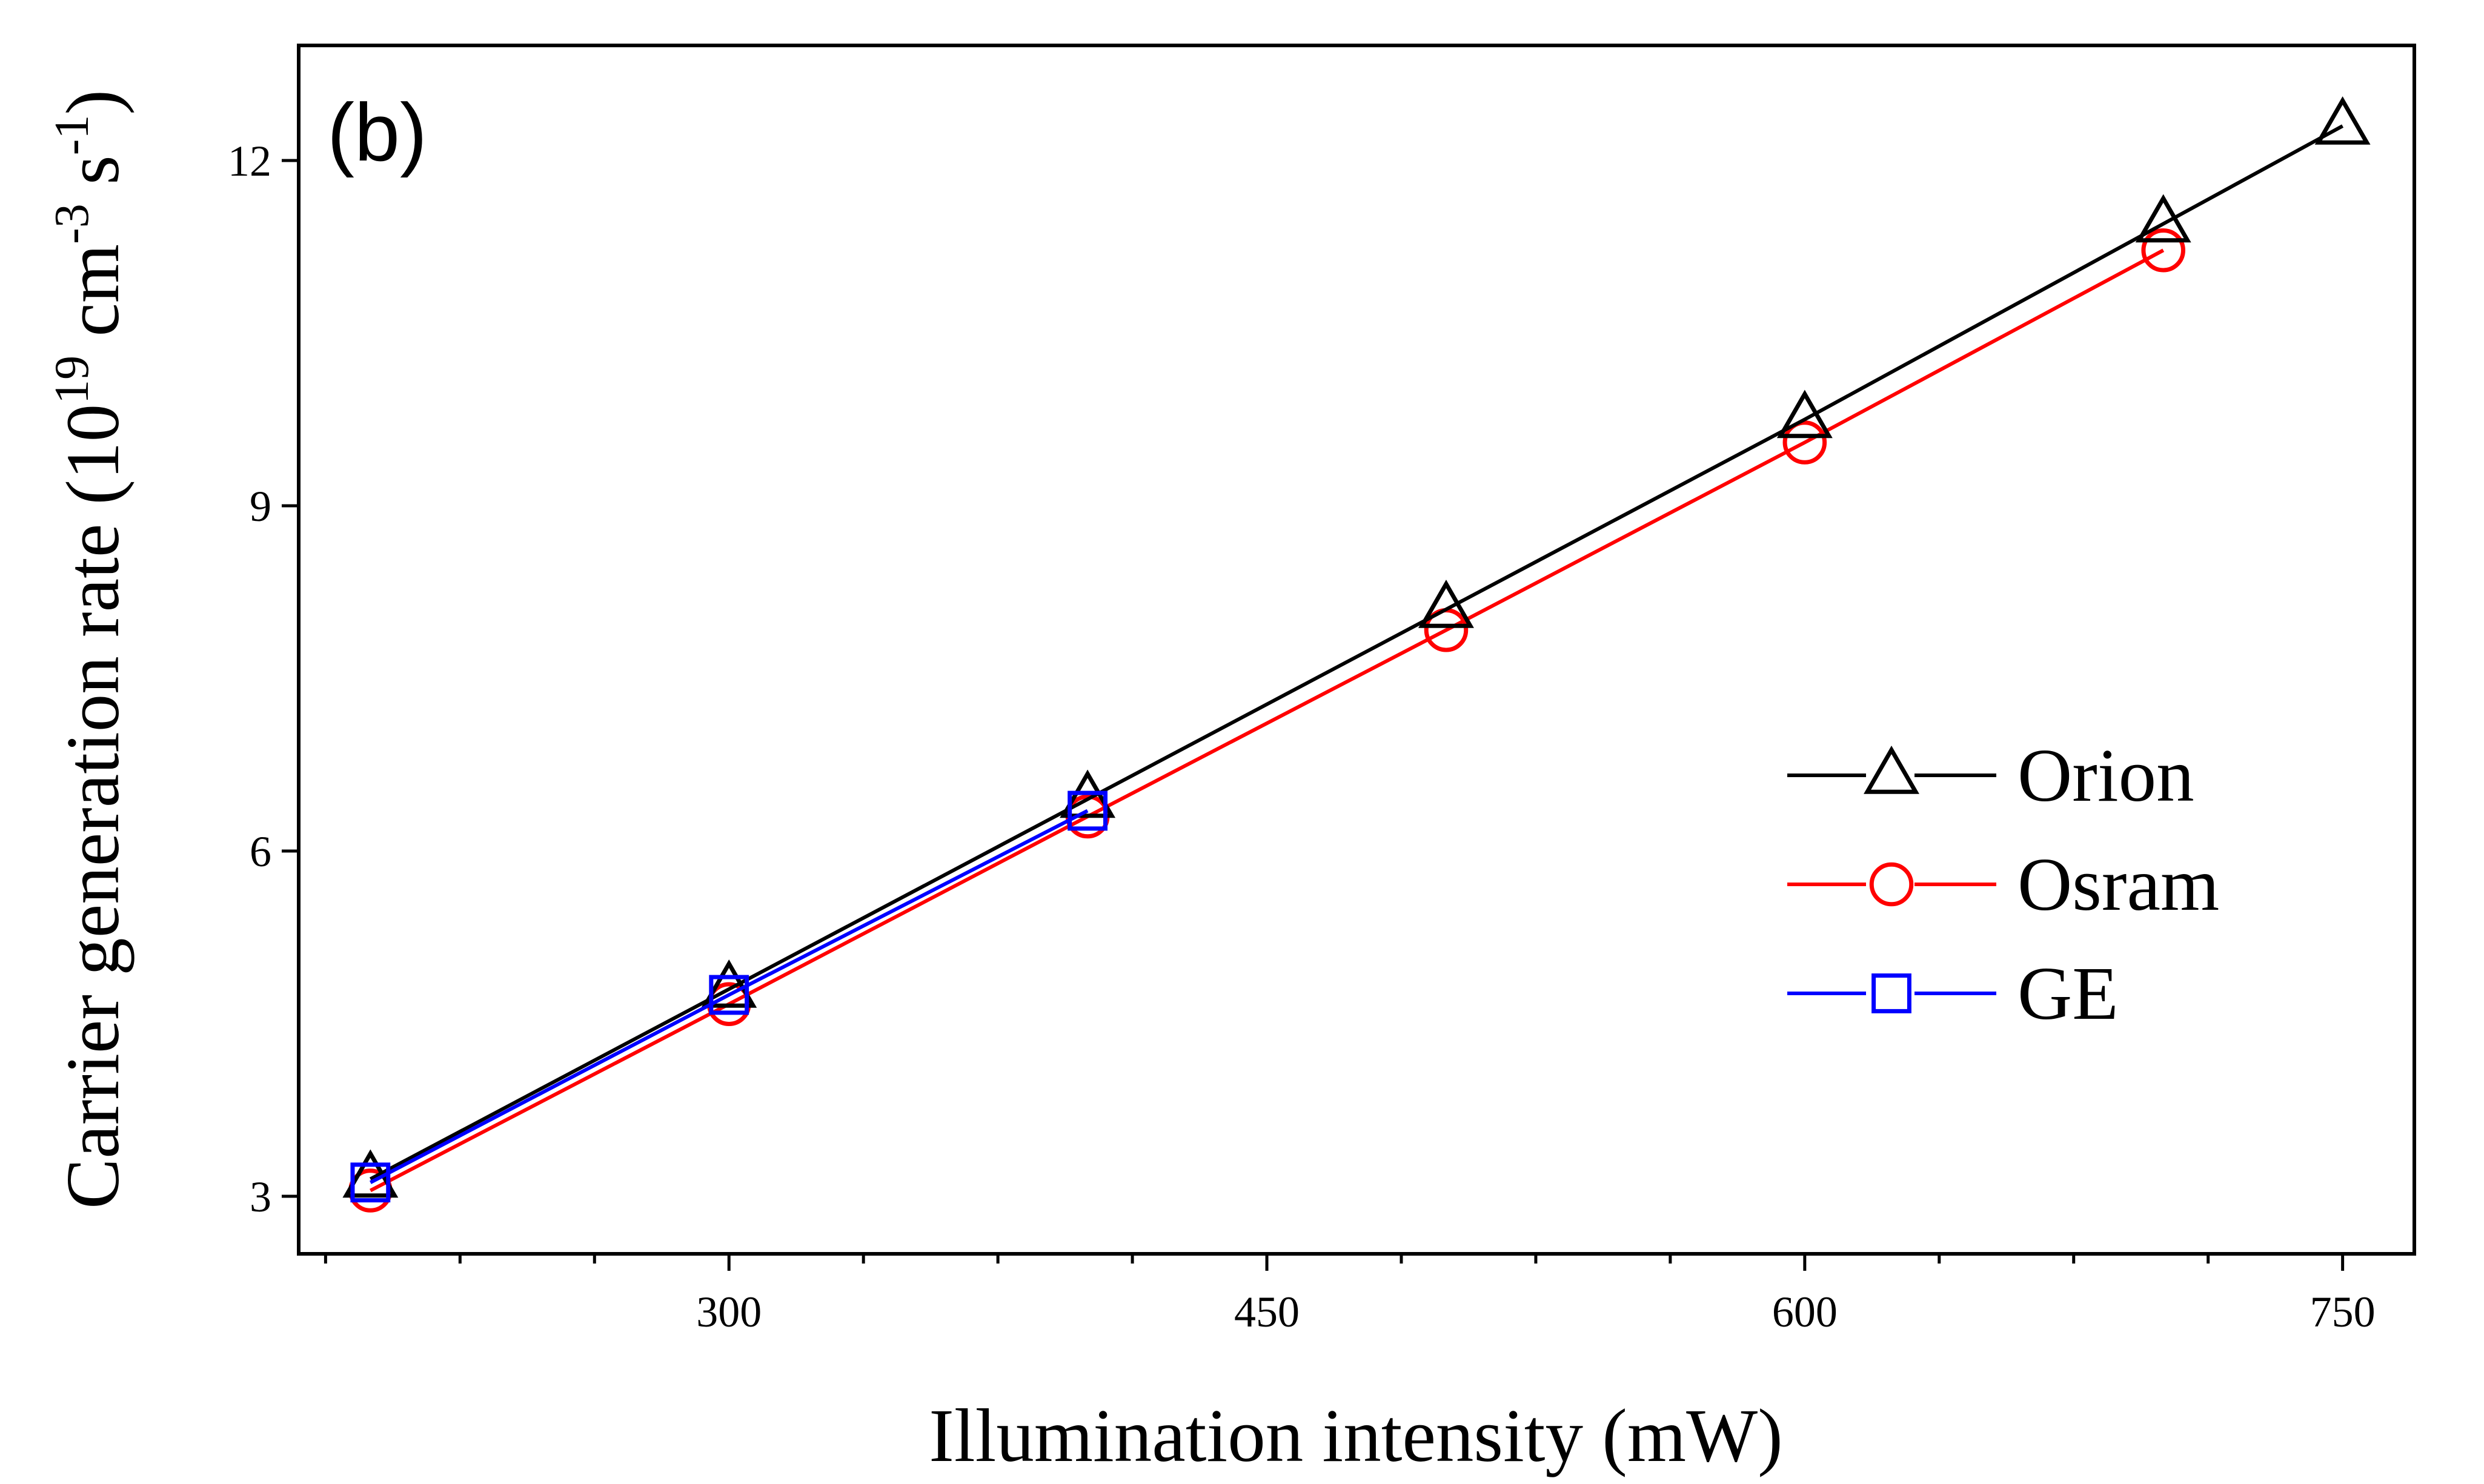  Describe the element at coordinates (1953, 994) in the screenshot. I see `legend-item-ge: GE` at that location.